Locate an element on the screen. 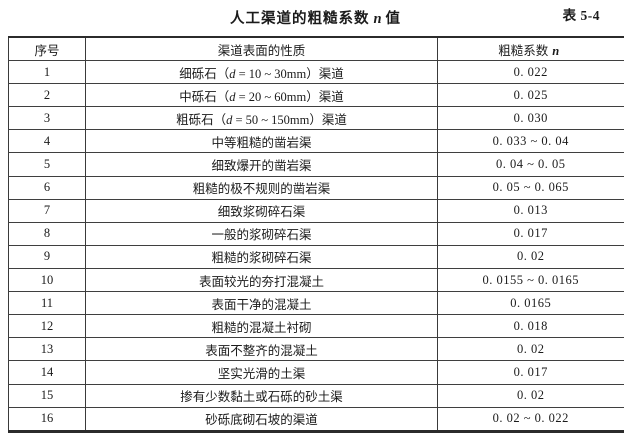  table-row: 6 粗糙的极不规则的凿岩渠 0. 05 ~ 0. 065 is located at coordinates (316, 187).